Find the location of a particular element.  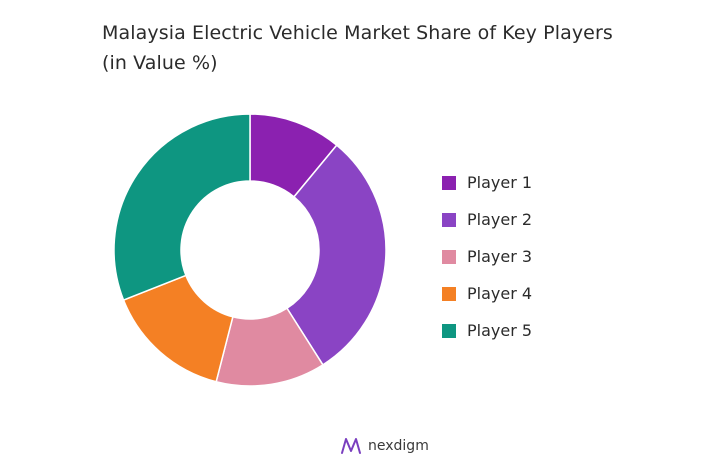

legend-label: Player 2 is located at coordinates (500, 219).